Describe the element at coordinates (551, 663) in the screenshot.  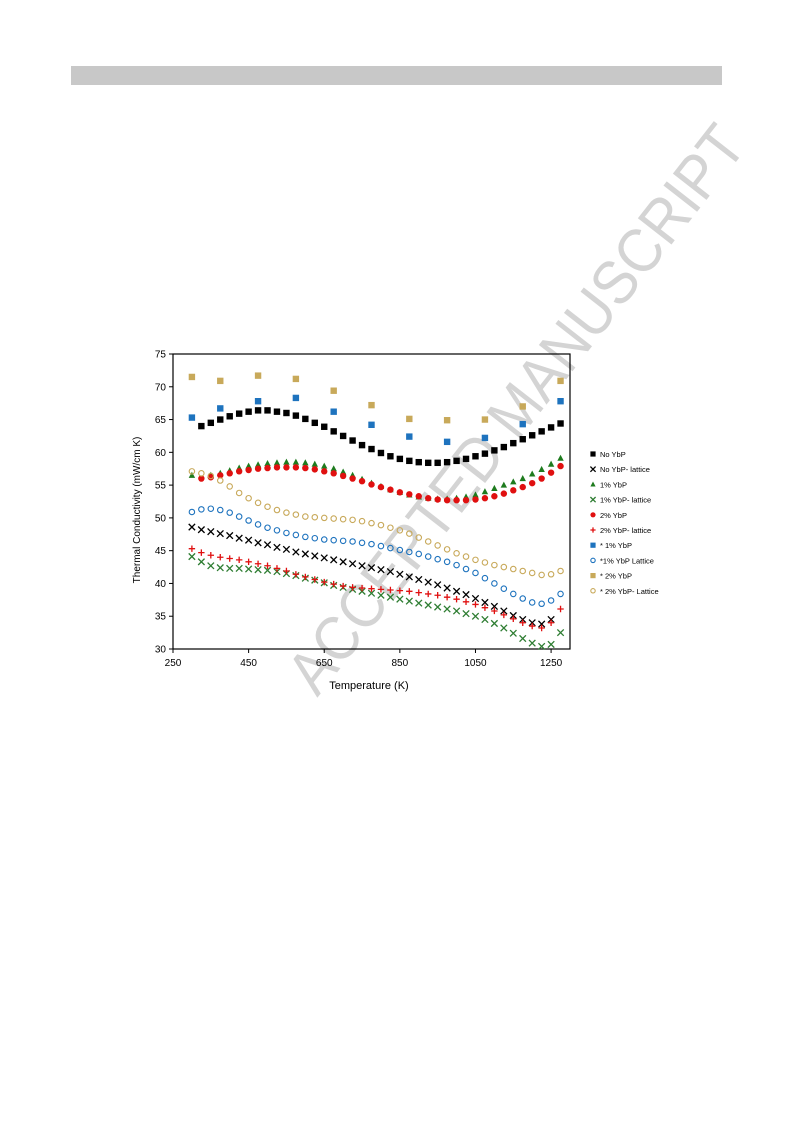
I see `x-tick-label: 1250` at that location.